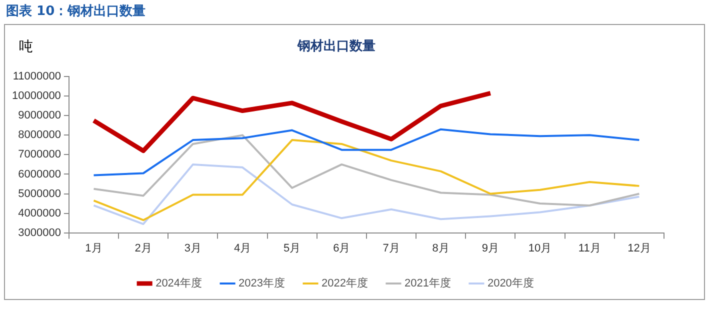  What do you see at coordinates (336, 46) in the screenshot?
I see `chart-title: 钢材出口数量` at bounding box center [336, 46].